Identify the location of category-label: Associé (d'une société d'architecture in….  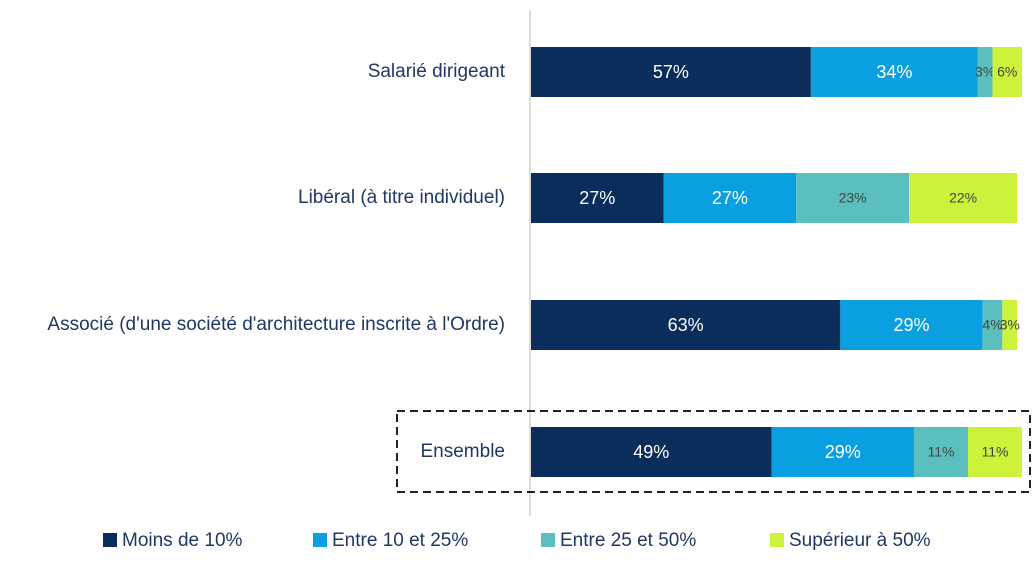
(276, 324).